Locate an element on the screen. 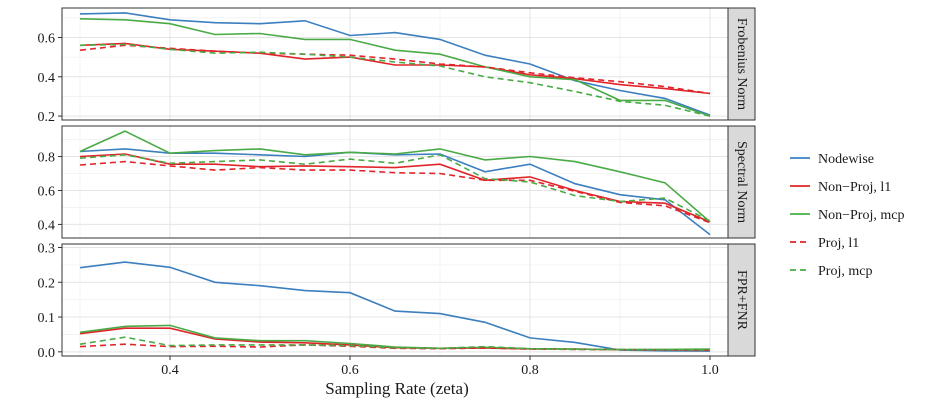  legend-label: Non−Proj, mcp is located at coordinates (861, 215).